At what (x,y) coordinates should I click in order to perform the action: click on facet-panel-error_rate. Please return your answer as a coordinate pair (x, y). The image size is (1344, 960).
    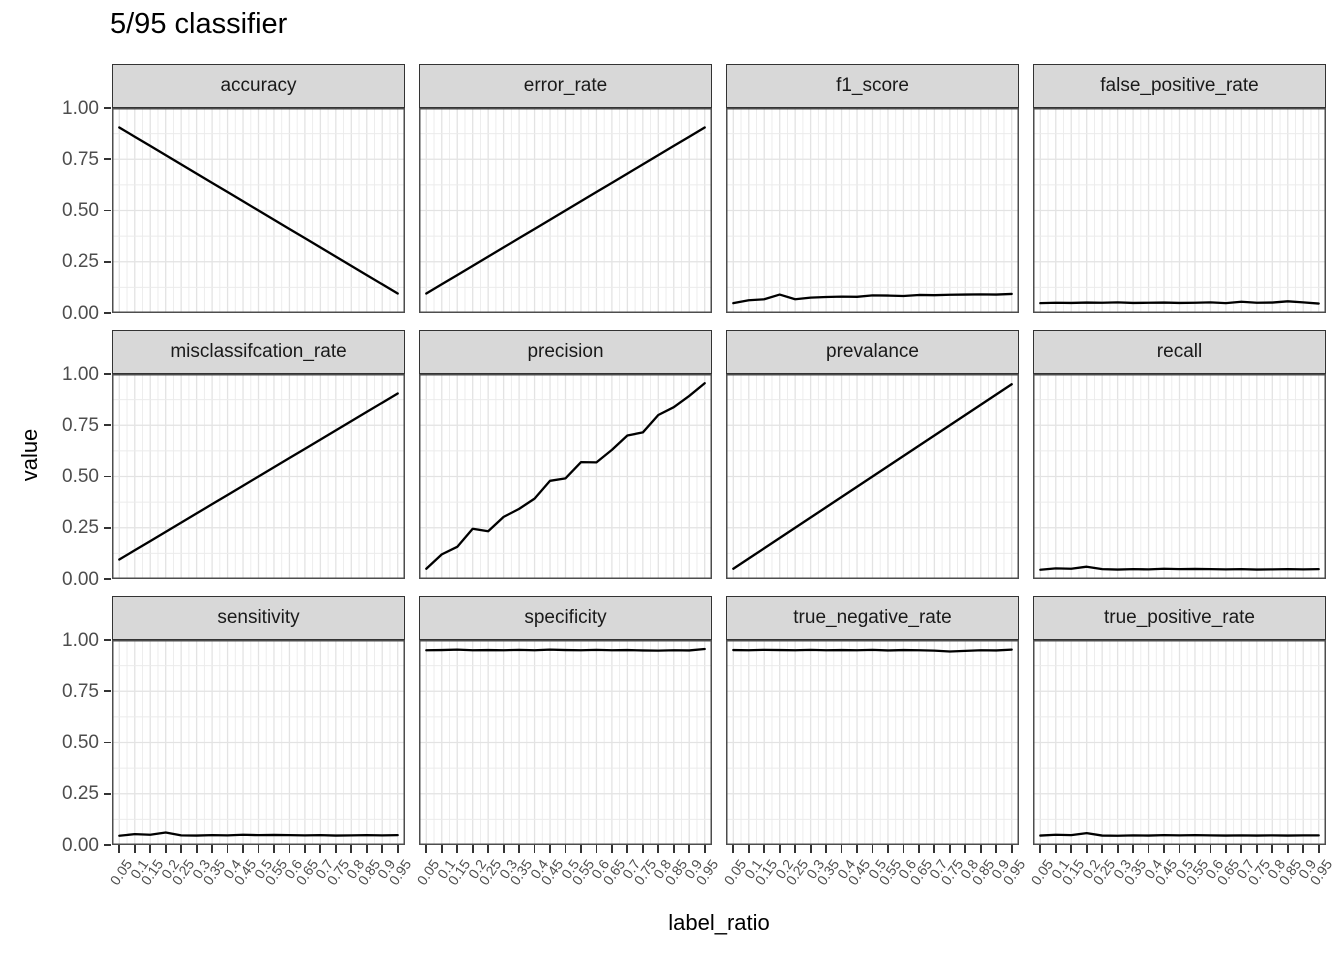
    Looking at the image, I should click on (565, 210).